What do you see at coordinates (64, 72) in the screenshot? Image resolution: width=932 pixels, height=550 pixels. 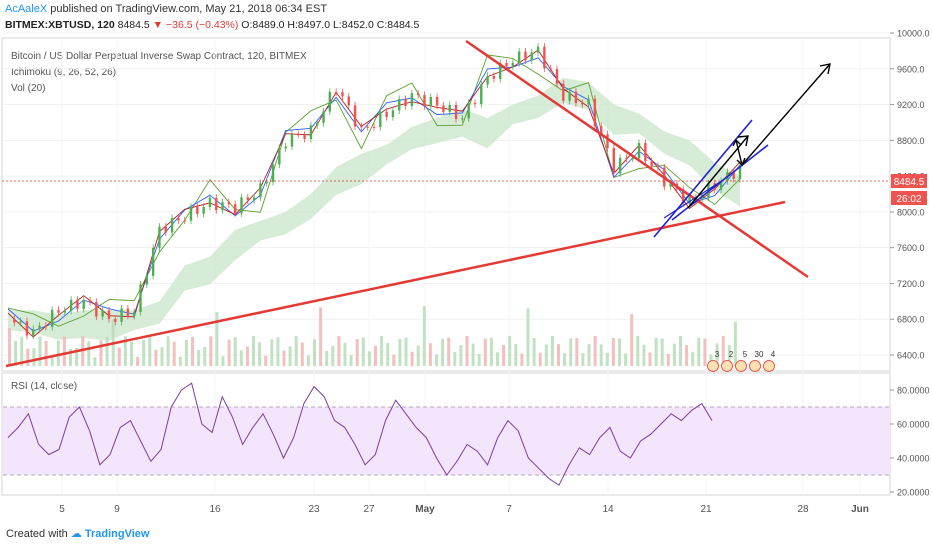 I see `ichimoku-legend: Ichimoku (9, 26, 52, 26)` at bounding box center [64, 72].